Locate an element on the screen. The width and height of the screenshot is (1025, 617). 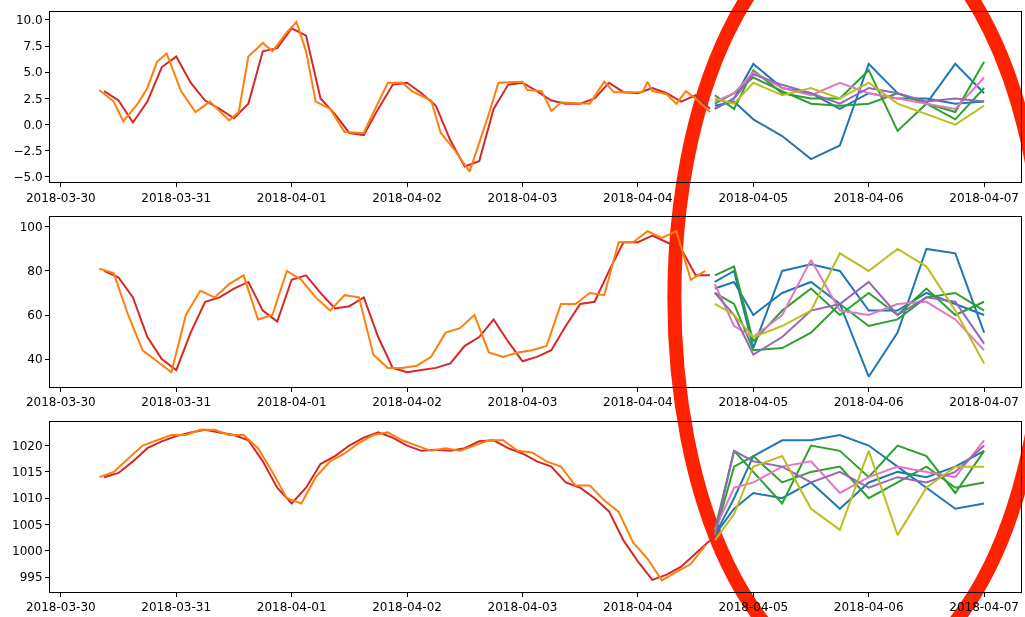
y-tick-label: 60 is located at coordinates (35, 315).